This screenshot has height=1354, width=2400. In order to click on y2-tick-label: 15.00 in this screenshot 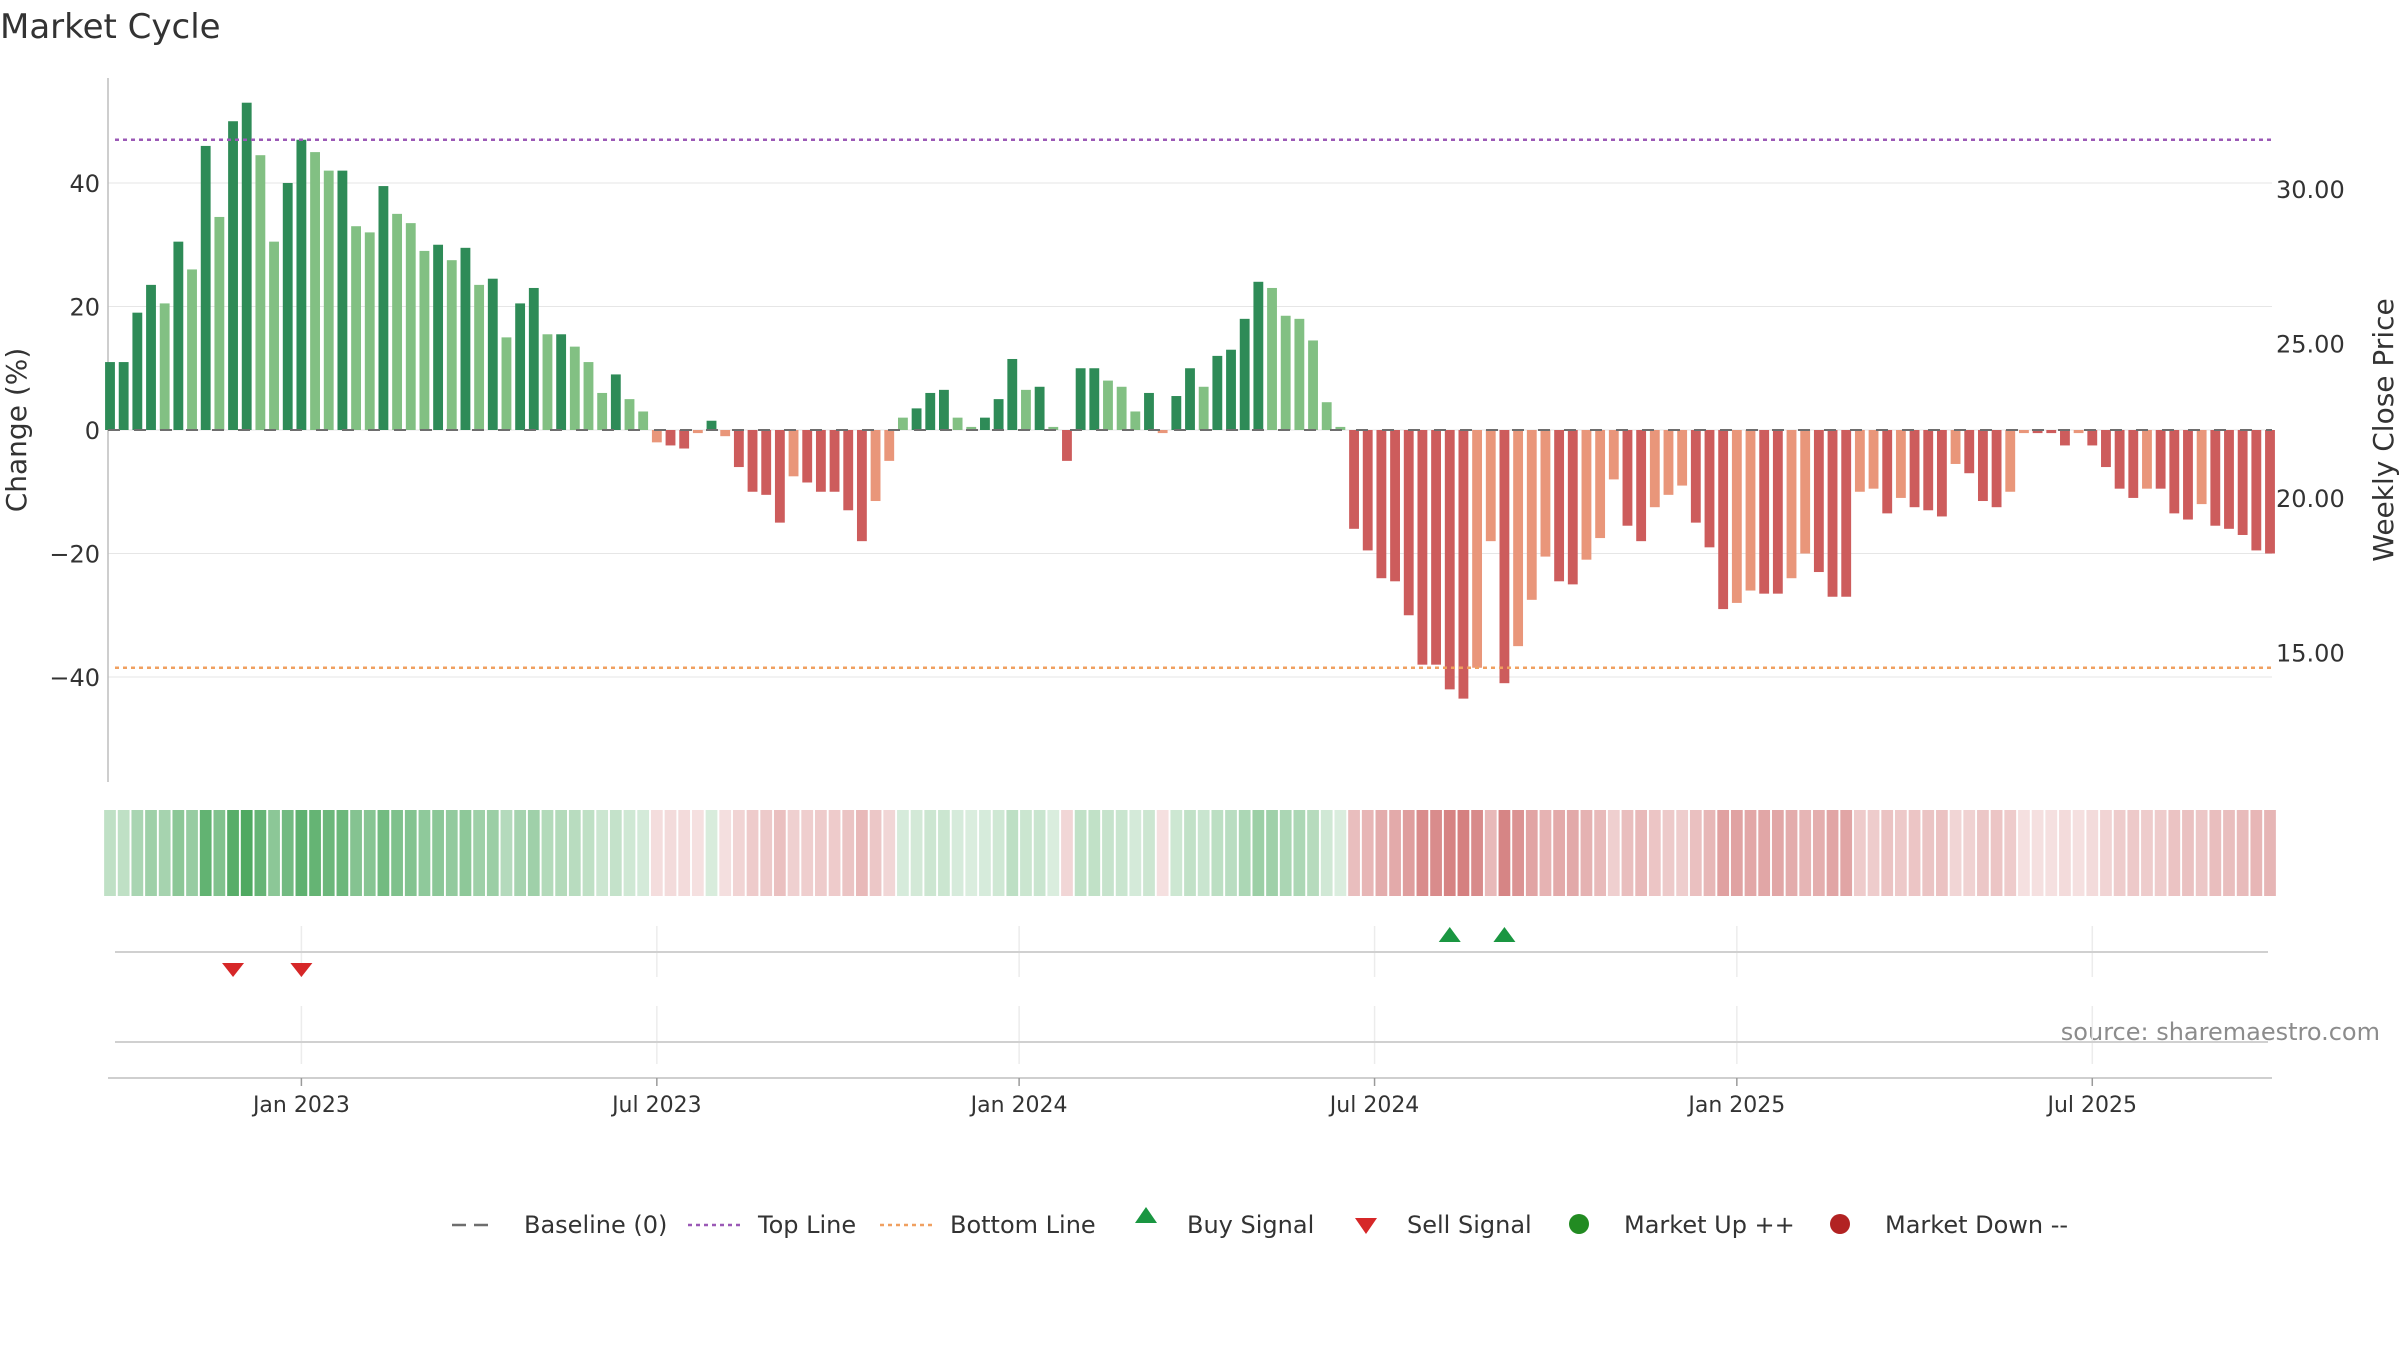, I will do `click(2310, 653)`.